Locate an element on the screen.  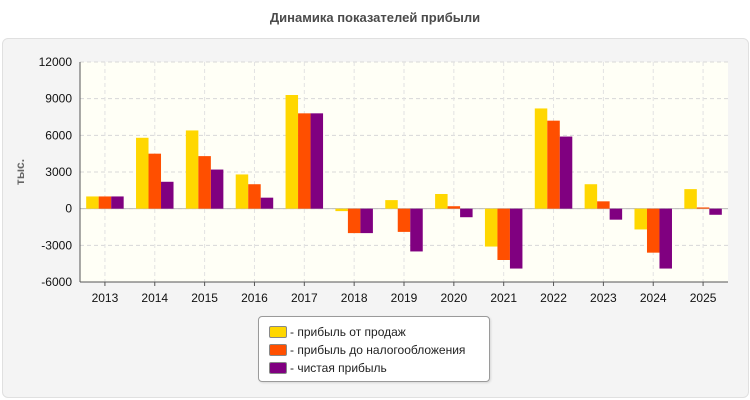
bar-2016-s2 is located at coordinates (267, 203).